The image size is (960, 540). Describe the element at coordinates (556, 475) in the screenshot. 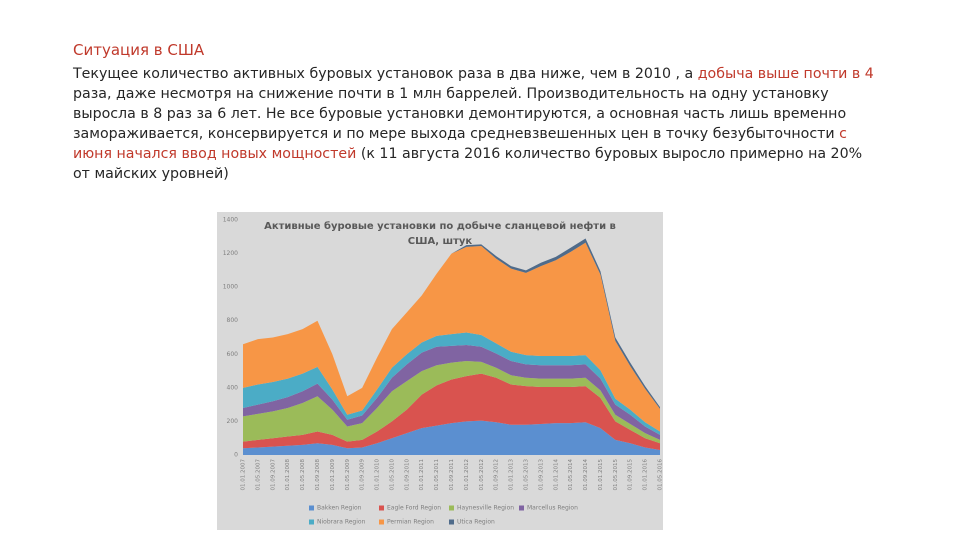

I see `x-tick-label: 01.01.2014` at that location.